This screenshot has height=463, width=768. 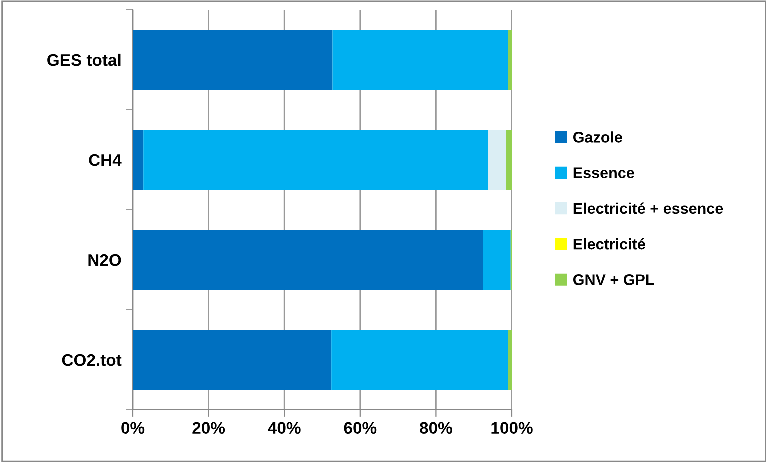 I want to click on x-tick-label: 100%, so click(x=512, y=428).